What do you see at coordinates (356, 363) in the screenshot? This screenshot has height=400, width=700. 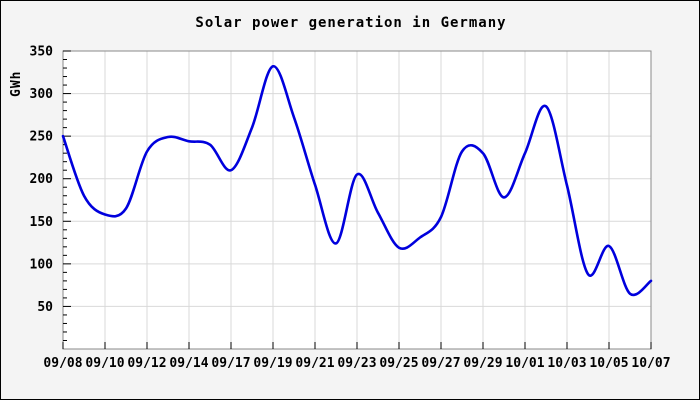 I see `x-tick-label: 09/23` at bounding box center [356, 363].